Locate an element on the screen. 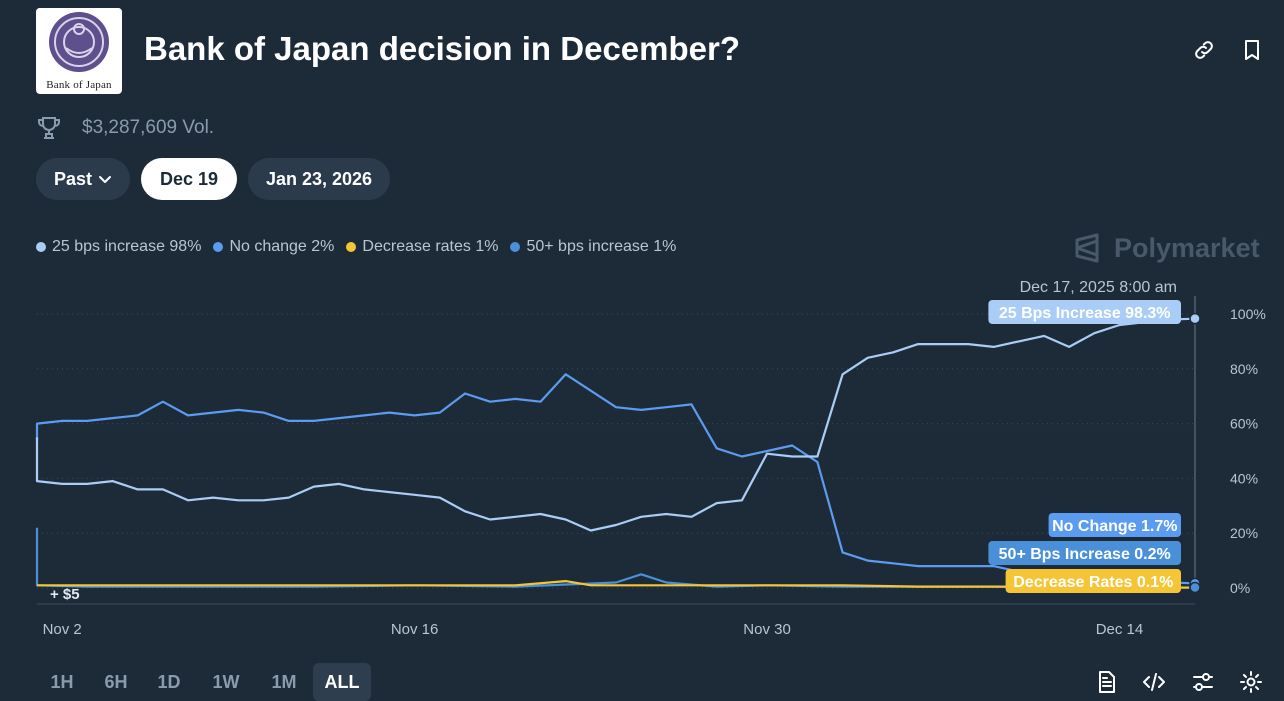  y-tick-label: 40% is located at coordinates (1244, 478).